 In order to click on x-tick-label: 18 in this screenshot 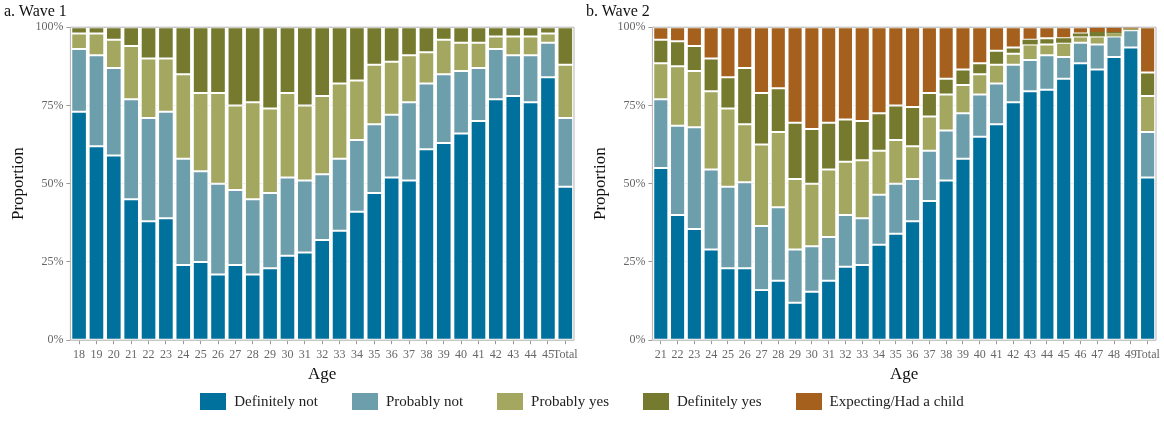, I will do `click(79, 353)`.